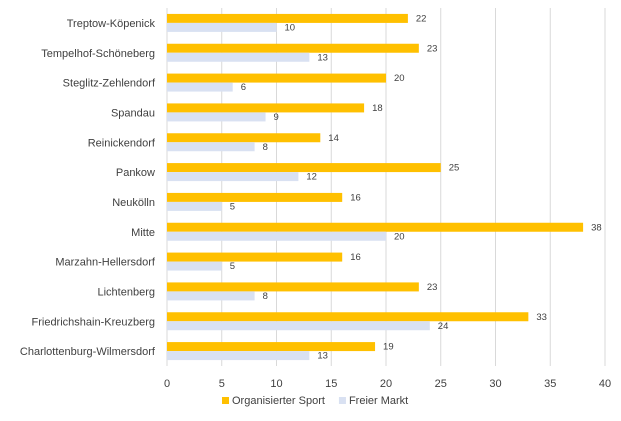  Describe the element at coordinates (333, 138) in the screenshot. I see `data-label: 14` at that location.